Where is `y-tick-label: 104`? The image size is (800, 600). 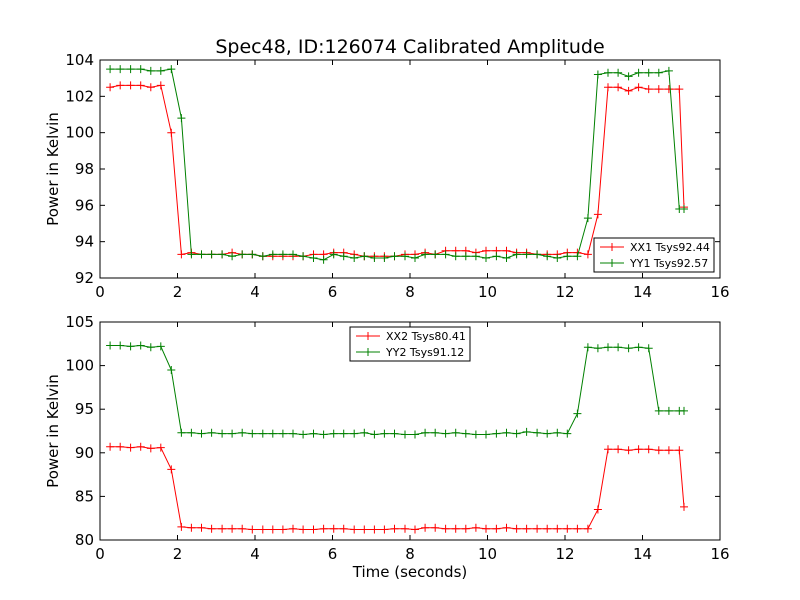 y-tick-label: 104 is located at coordinates (79, 60).